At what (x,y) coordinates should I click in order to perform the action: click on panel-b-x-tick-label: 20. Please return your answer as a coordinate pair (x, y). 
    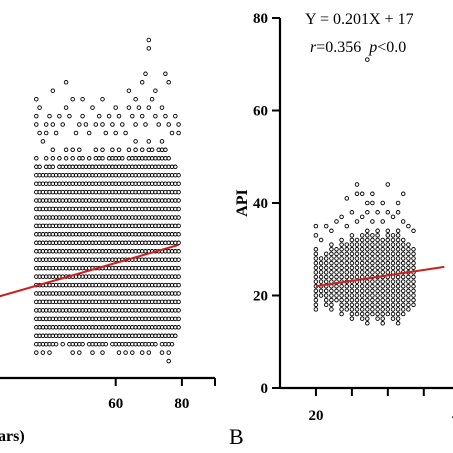
    Looking at the image, I should click on (315, 416).